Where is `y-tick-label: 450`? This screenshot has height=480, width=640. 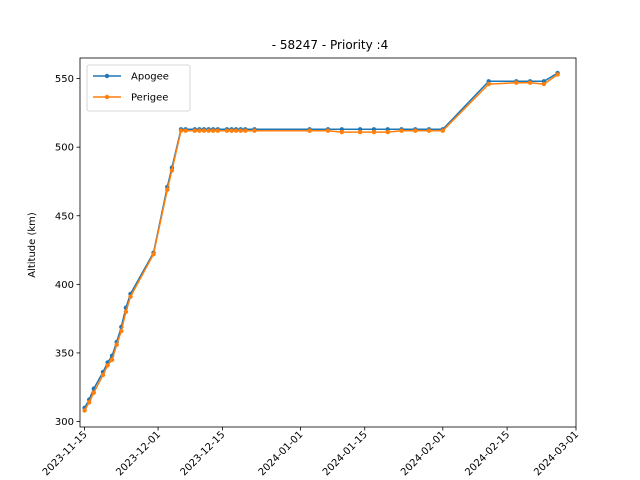 y-tick-label: 450 is located at coordinates (64, 216).